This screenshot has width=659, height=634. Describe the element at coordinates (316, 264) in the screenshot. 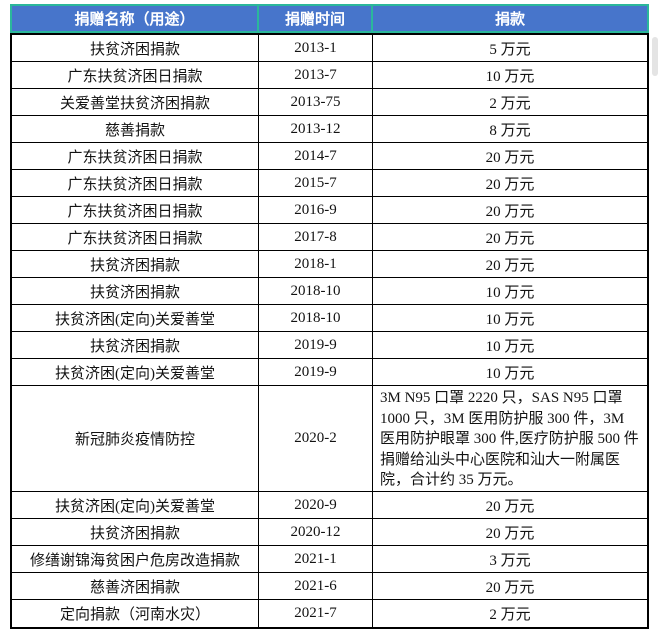

I see `cell-date: 2018-1` at that location.